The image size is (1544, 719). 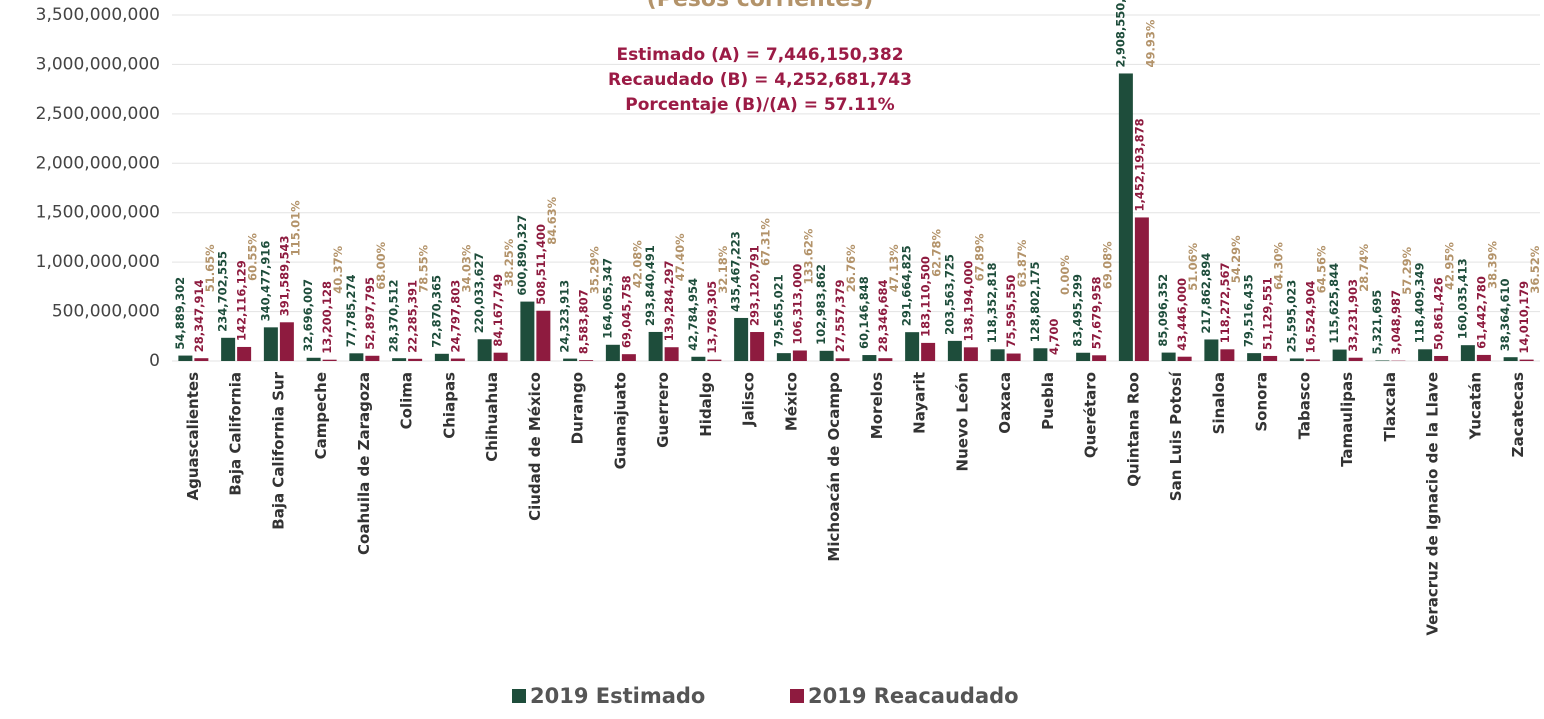 I want to click on data-label: 600,890,327, so click(x=522, y=255).